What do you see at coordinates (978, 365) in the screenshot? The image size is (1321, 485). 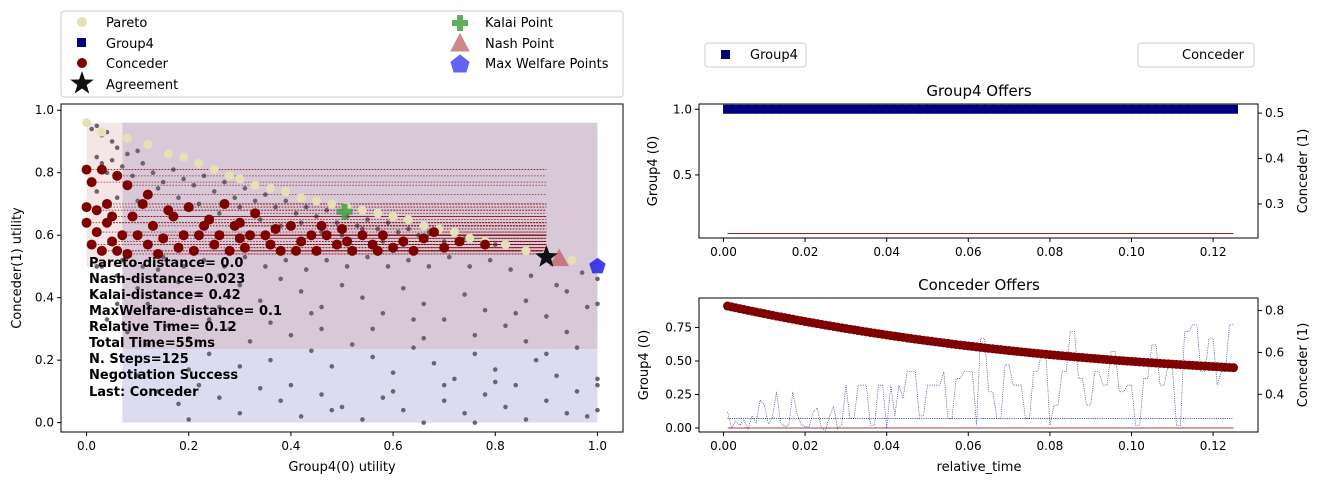 I see `plot-frame` at bounding box center [978, 365].